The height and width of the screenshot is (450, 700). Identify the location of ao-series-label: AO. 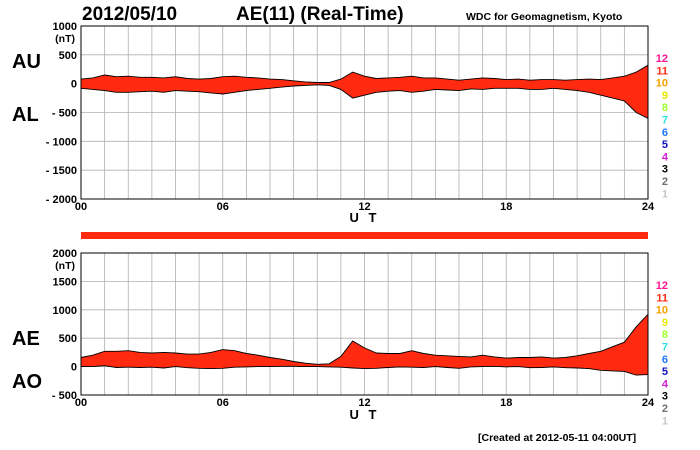
(27, 382).